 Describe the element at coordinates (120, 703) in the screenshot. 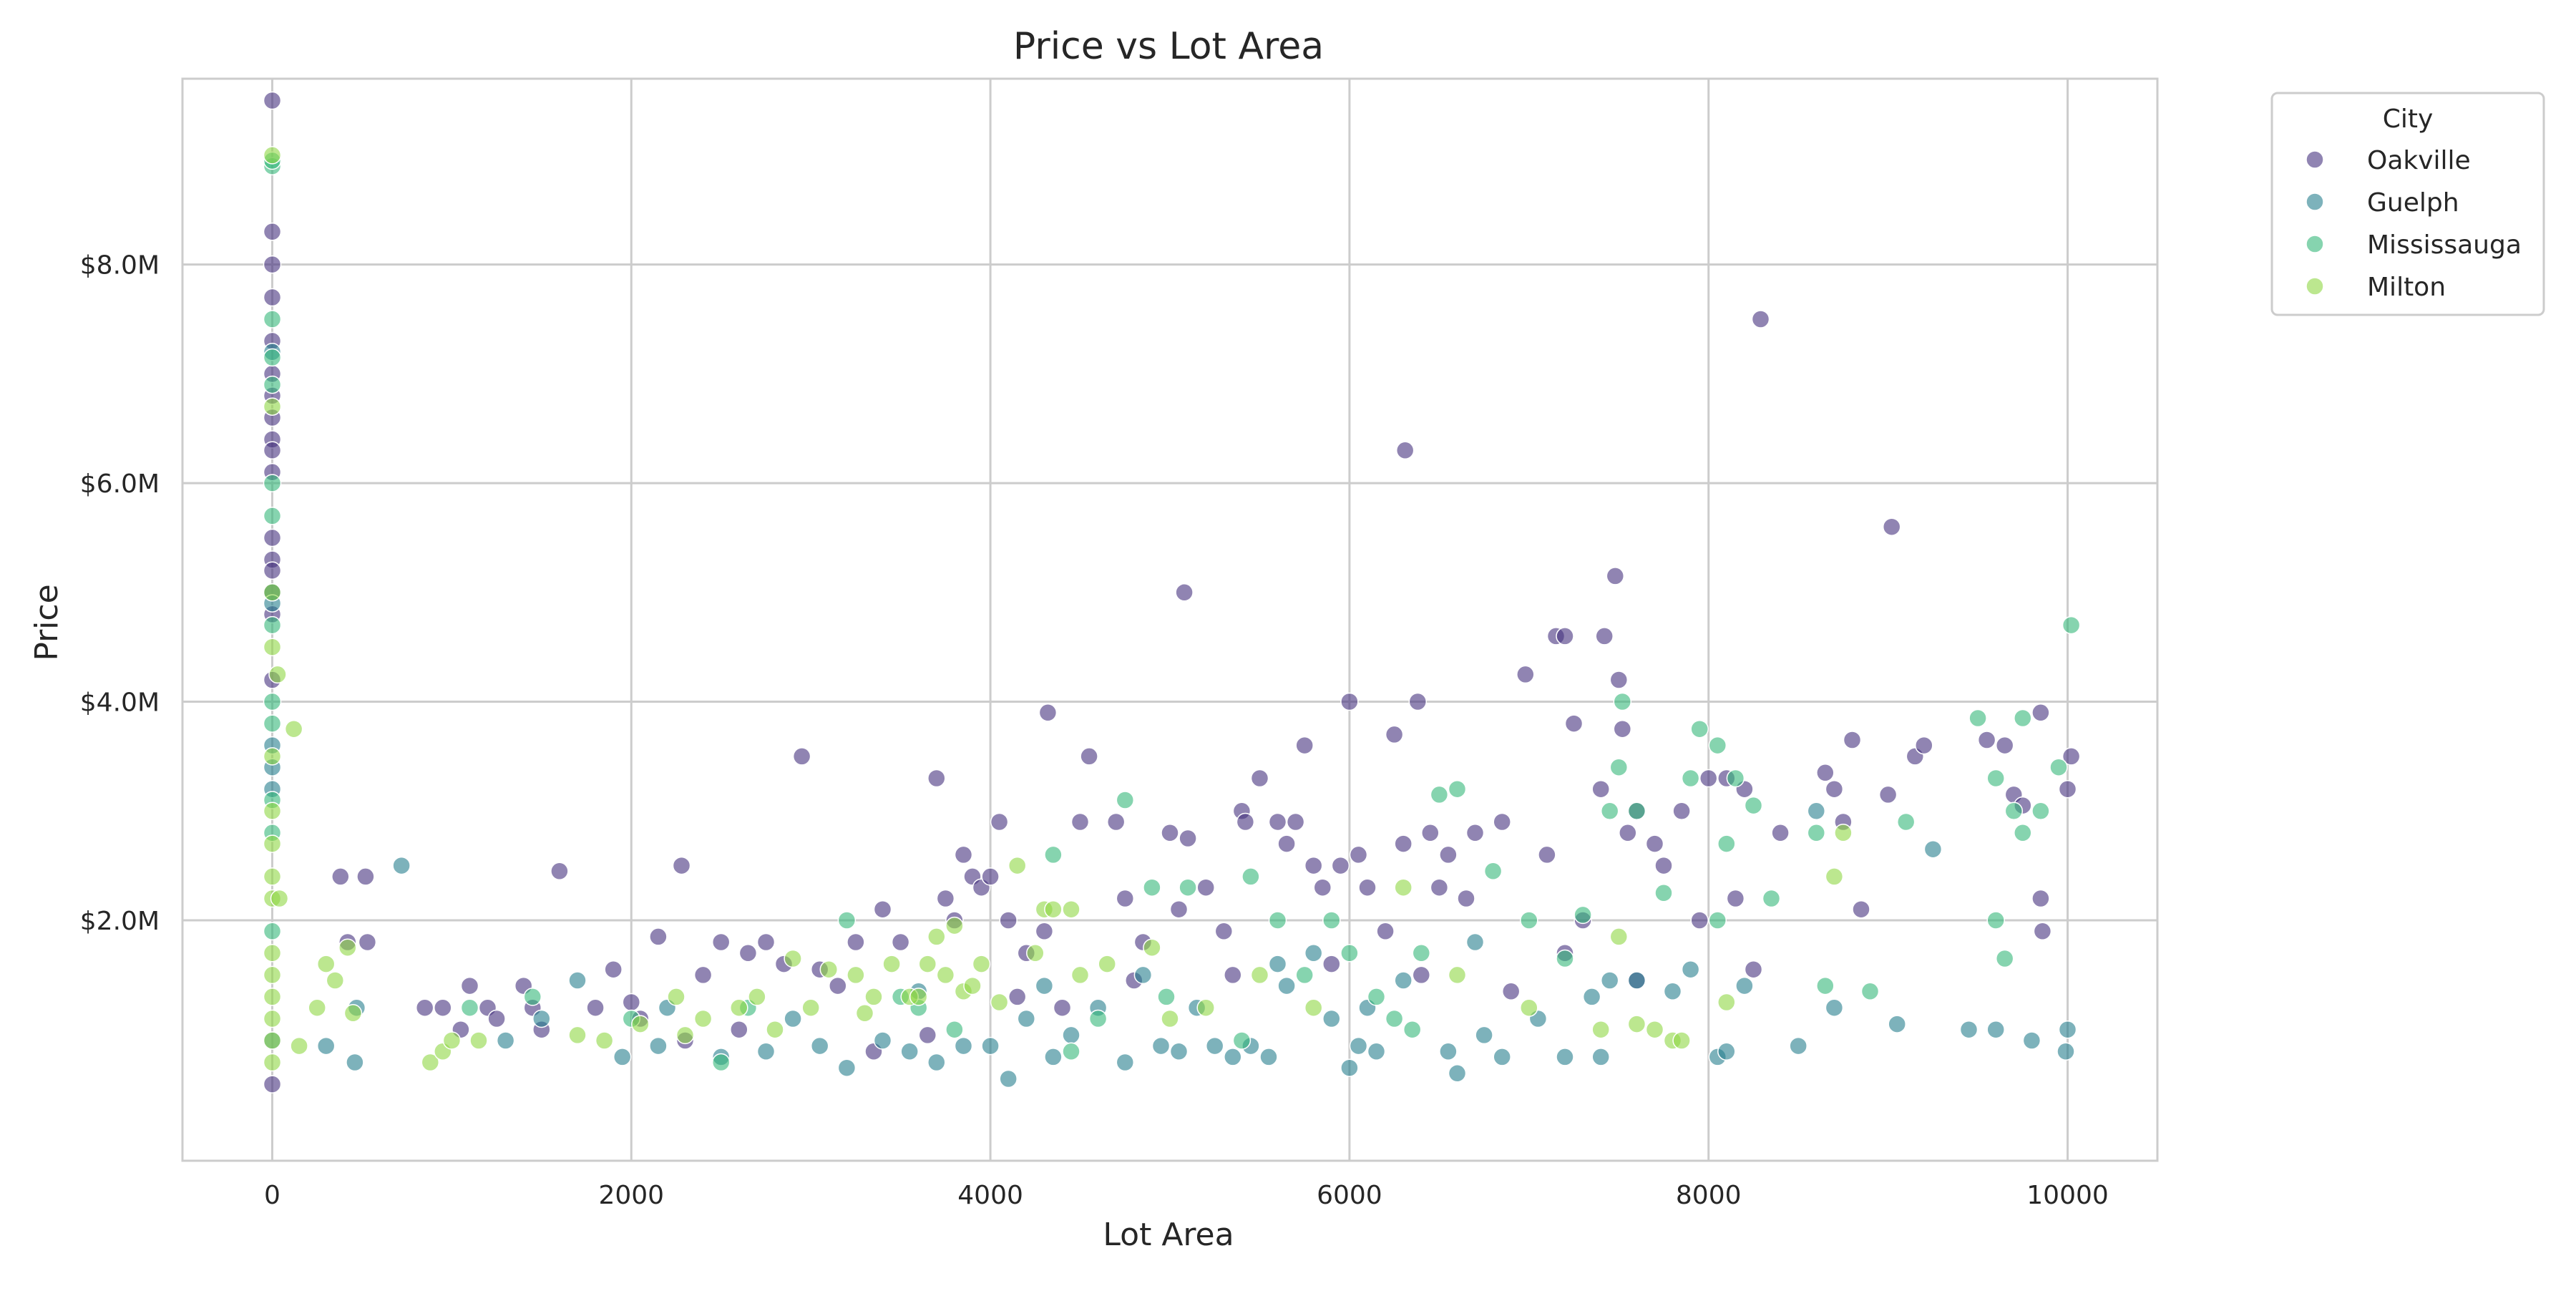

I see `y-tick-label: $4.0M` at that location.